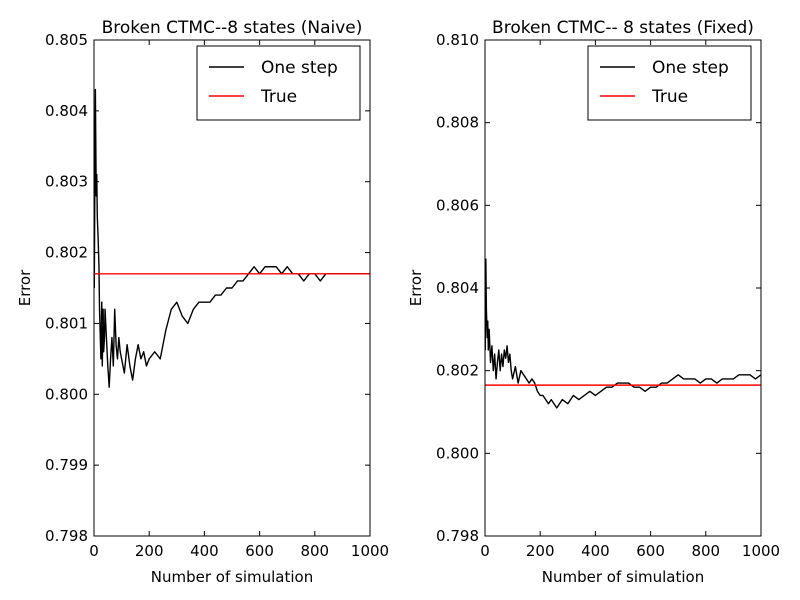 This screenshot has width=800, height=600. What do you see at coordinates (457, 205) in the screenshot?
I see `y-tick-label: 0.806` at bounding box center [457, 205].